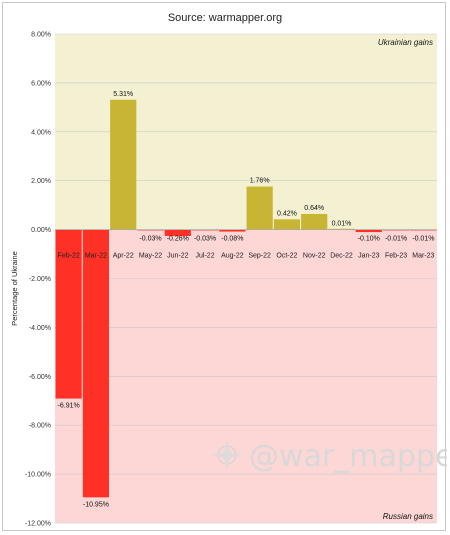  I want to click on data-label: -6.91%, so click(69, 406).